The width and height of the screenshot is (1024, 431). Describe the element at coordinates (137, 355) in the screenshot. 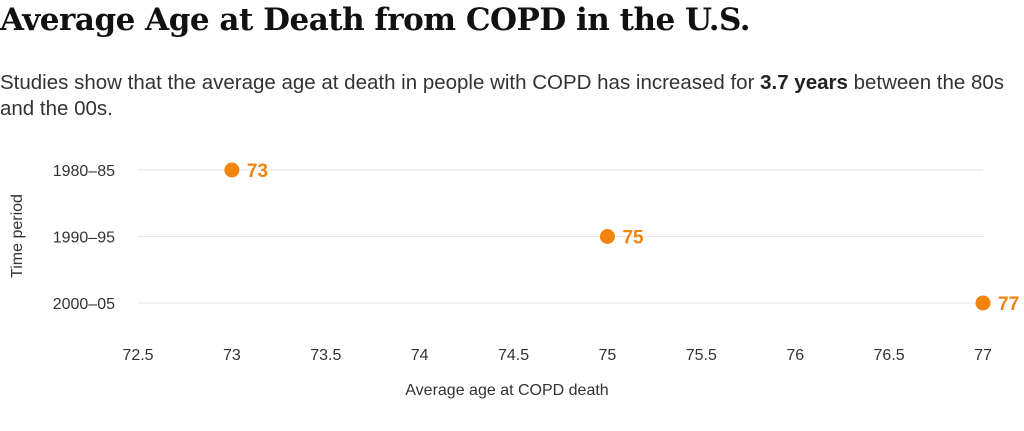

I see `x-tick-label: 72.5` at that location.